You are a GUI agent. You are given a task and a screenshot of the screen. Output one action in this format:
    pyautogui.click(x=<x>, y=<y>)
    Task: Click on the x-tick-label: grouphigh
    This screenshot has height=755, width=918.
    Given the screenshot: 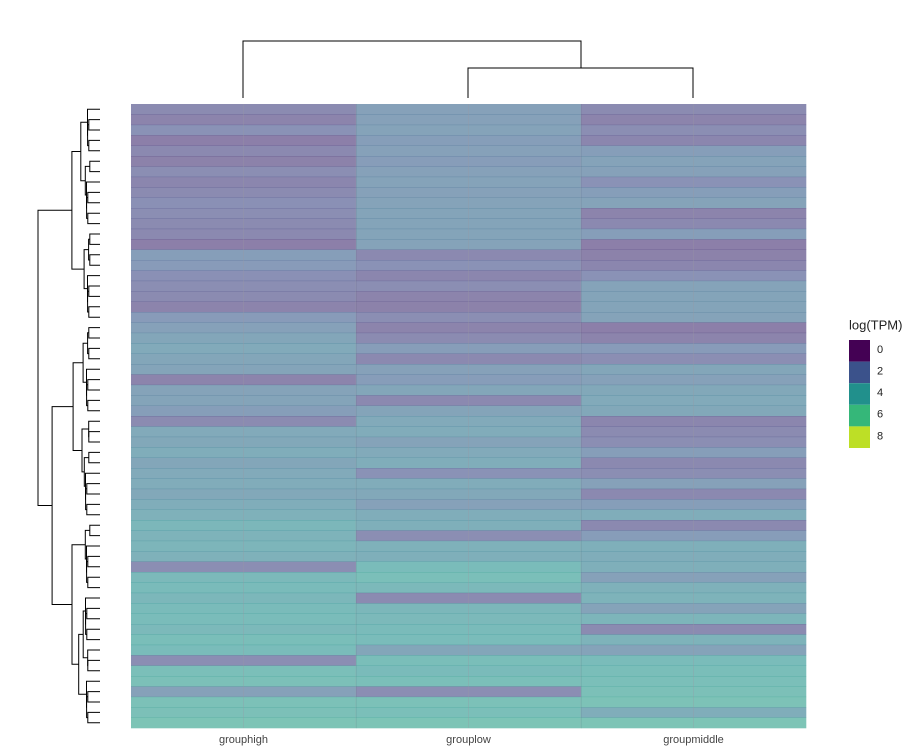 What is the action you would take?
    pyautogui.click(x=243, y=740)
    